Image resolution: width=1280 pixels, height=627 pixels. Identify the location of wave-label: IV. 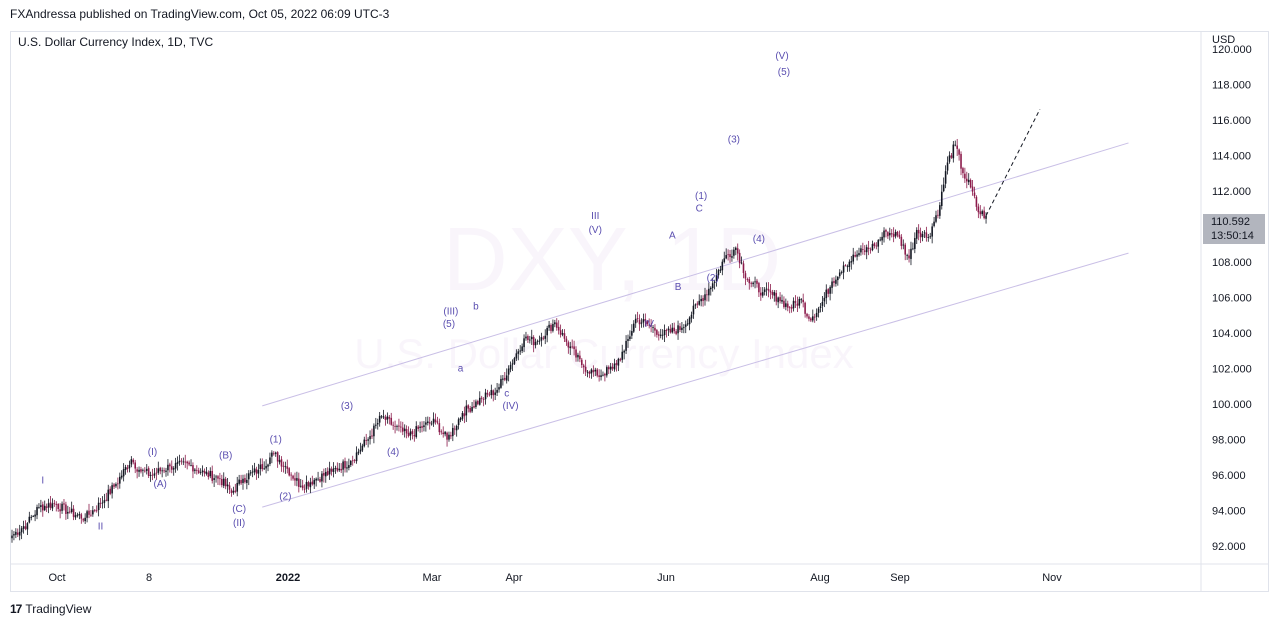
(649, 324).